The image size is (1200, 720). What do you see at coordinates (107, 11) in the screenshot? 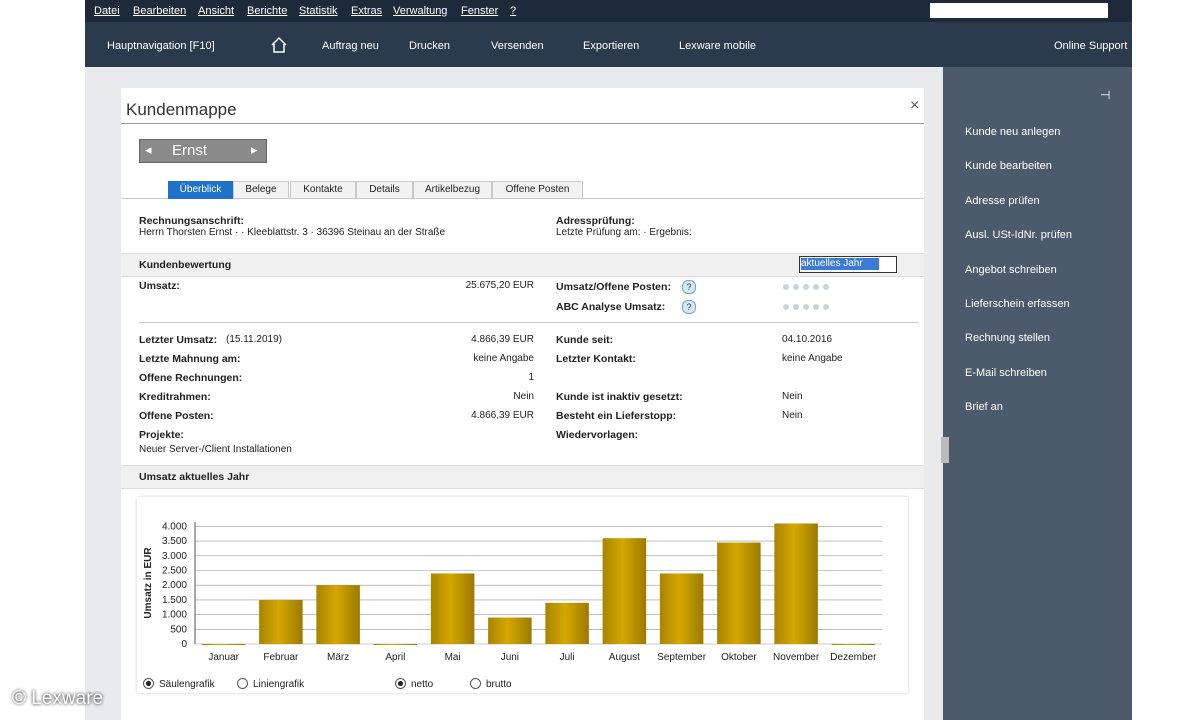
I see `menu-item: Datei` at bounding box center [107, 11].